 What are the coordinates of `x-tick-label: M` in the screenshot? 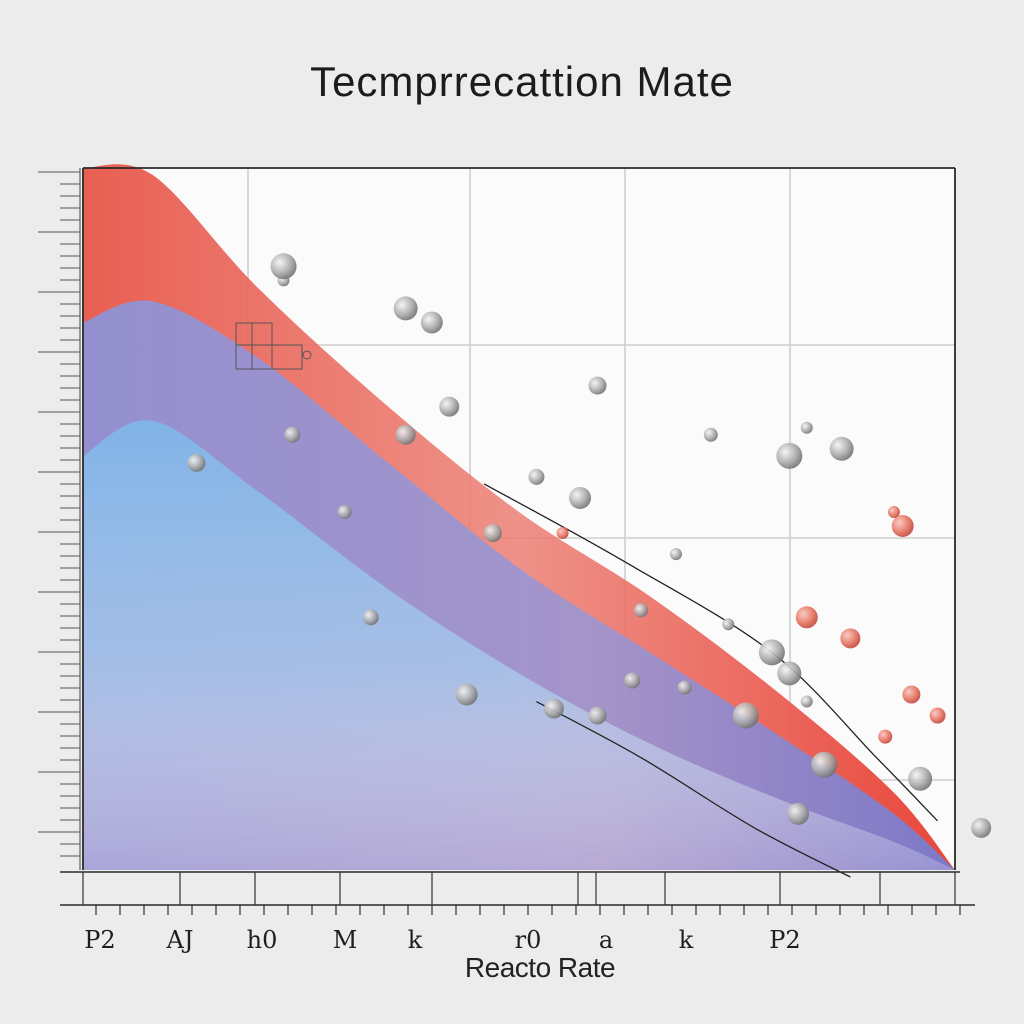 It's located at (345, 940).